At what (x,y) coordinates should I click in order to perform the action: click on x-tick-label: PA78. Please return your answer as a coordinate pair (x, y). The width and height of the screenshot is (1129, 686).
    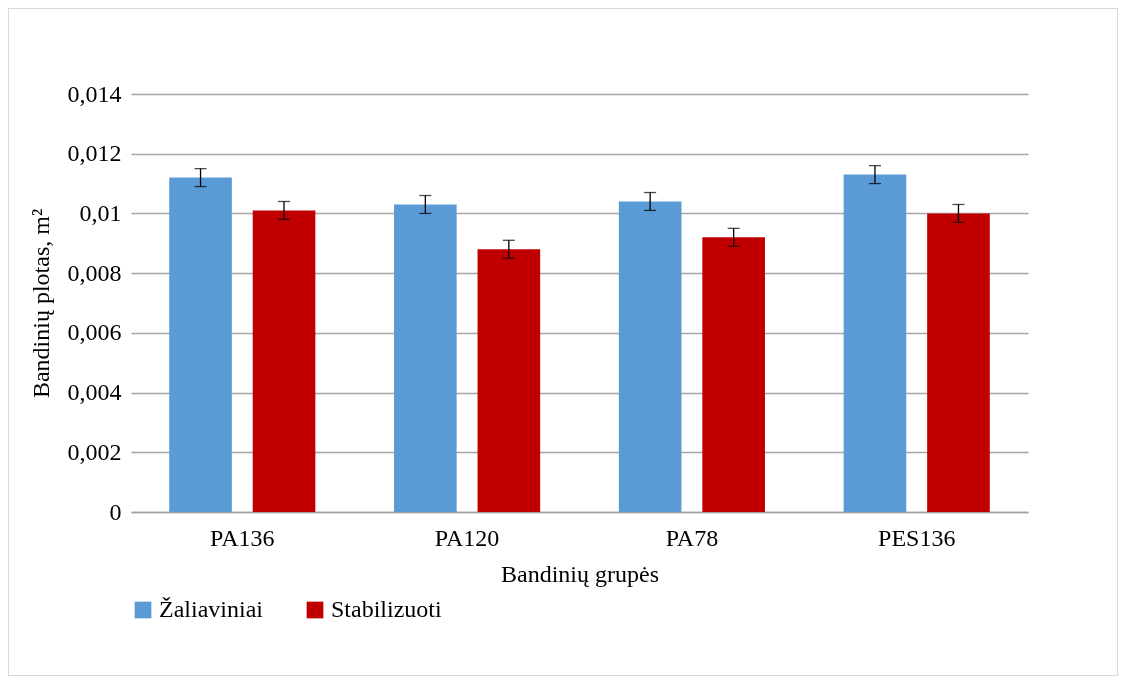
    Looking at the image, I should click on (692, 537).